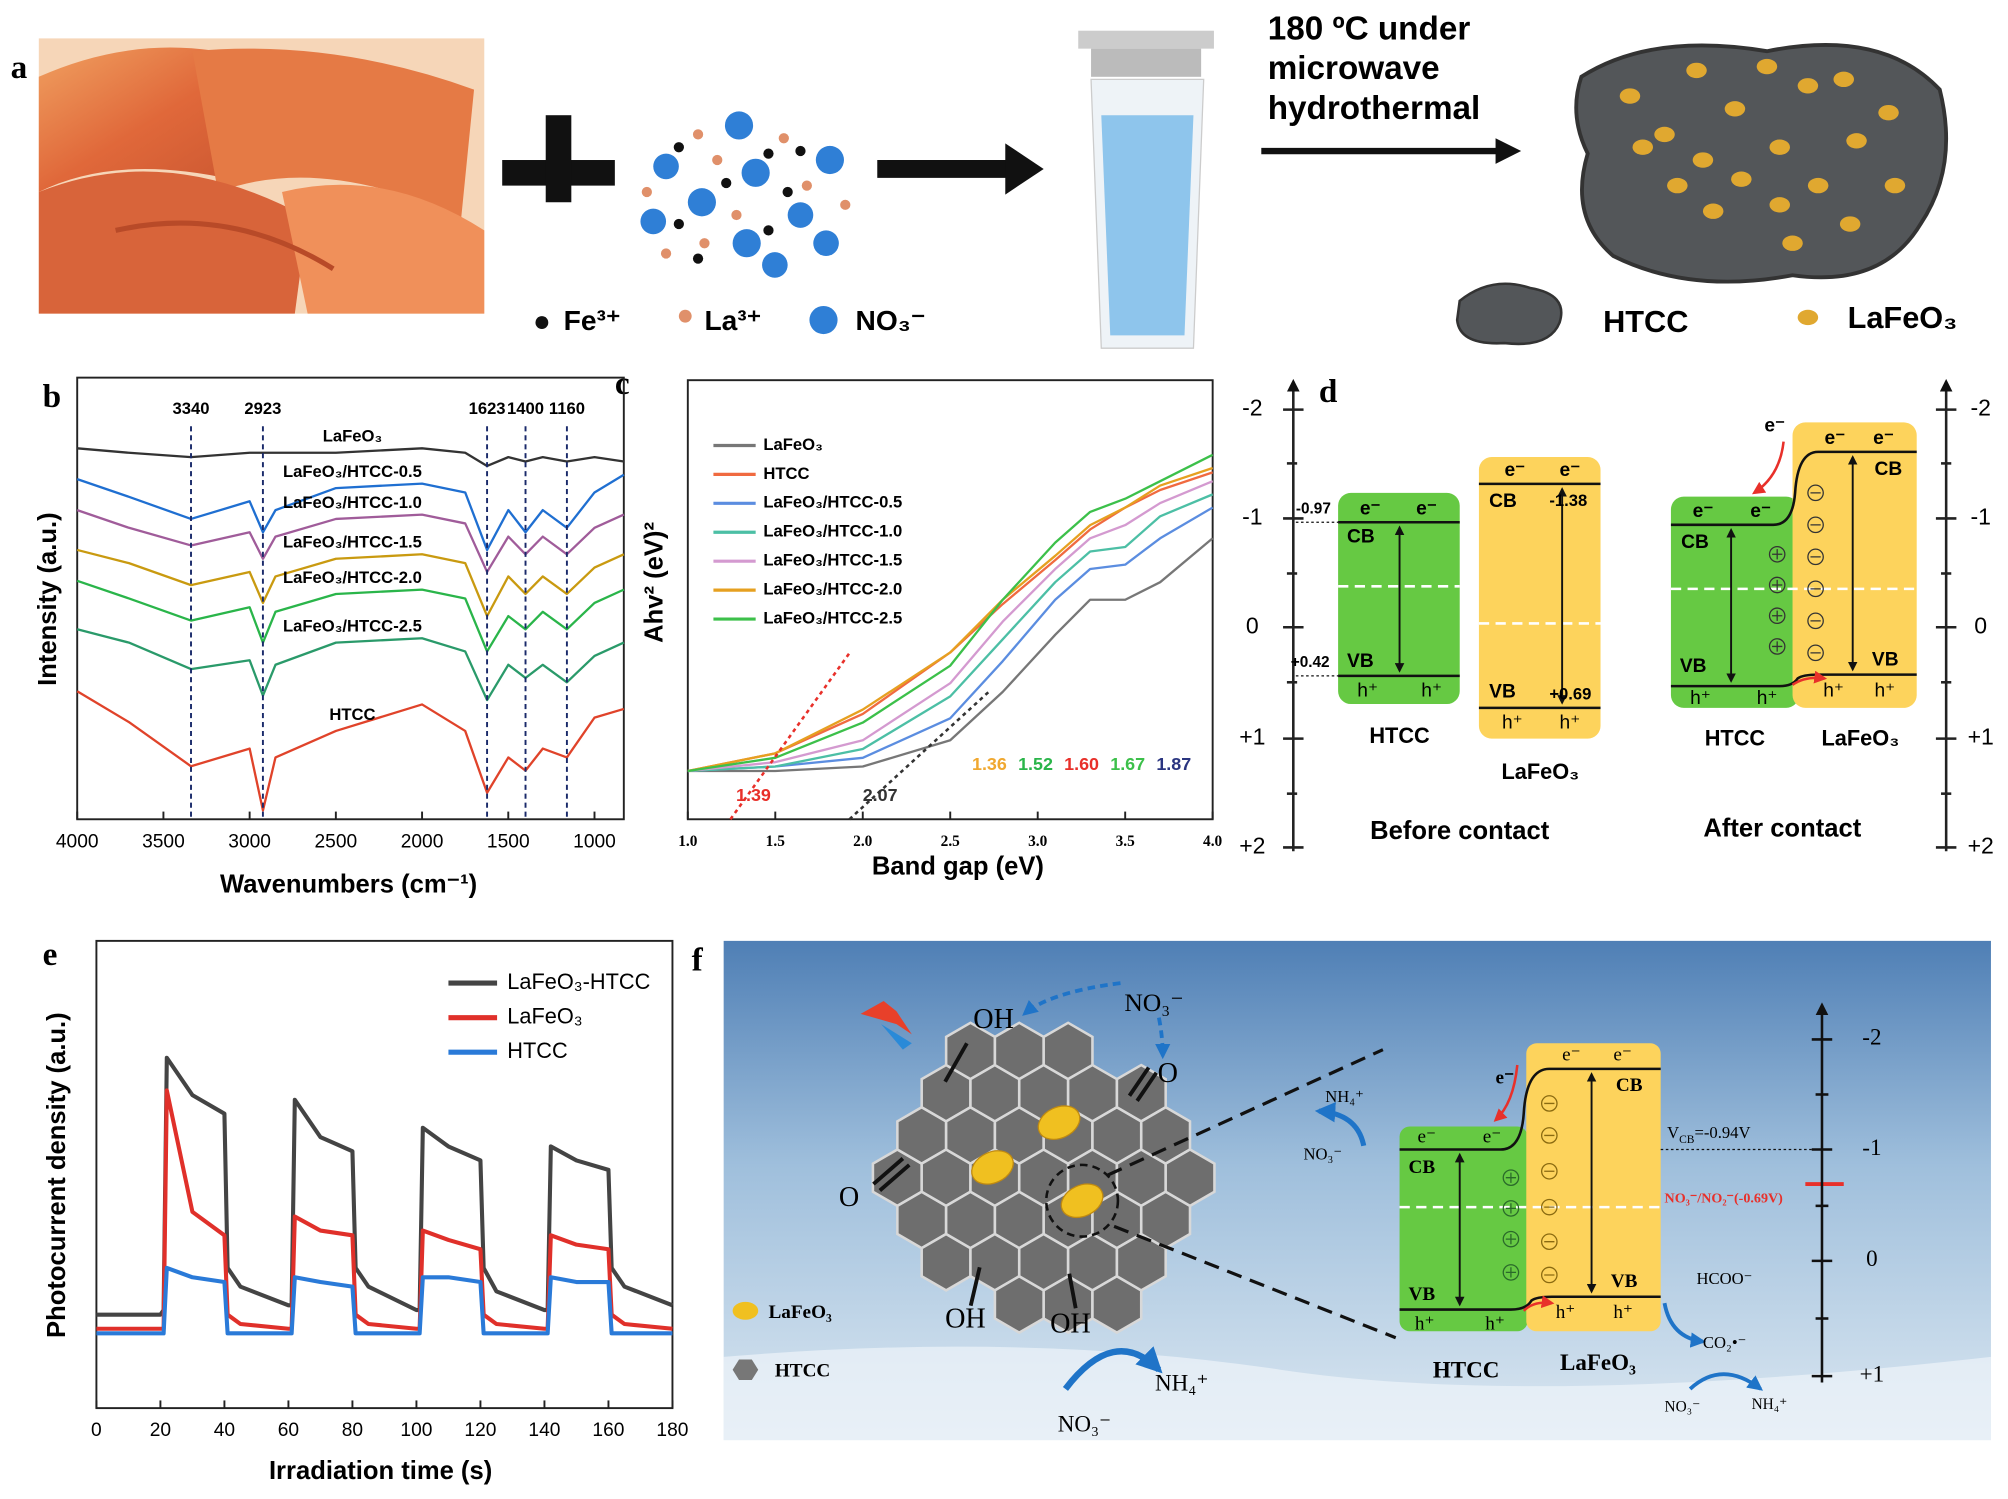 The height and width of the screenshot is (1499, 2008). What do you see at coordinates (224, 1430) in the screenshot?
I see `x-tick-label: 40` at bounding box center [224, 1430].